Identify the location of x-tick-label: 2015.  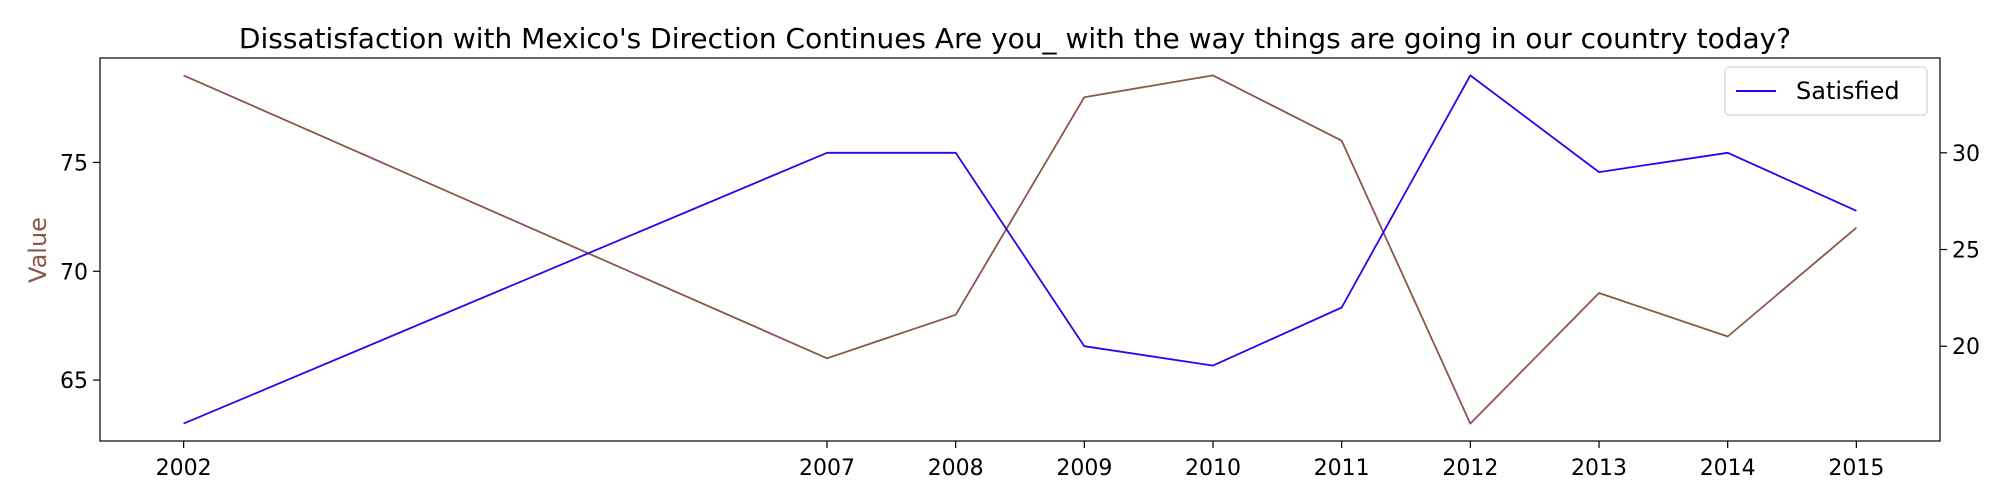
(1856, 468).